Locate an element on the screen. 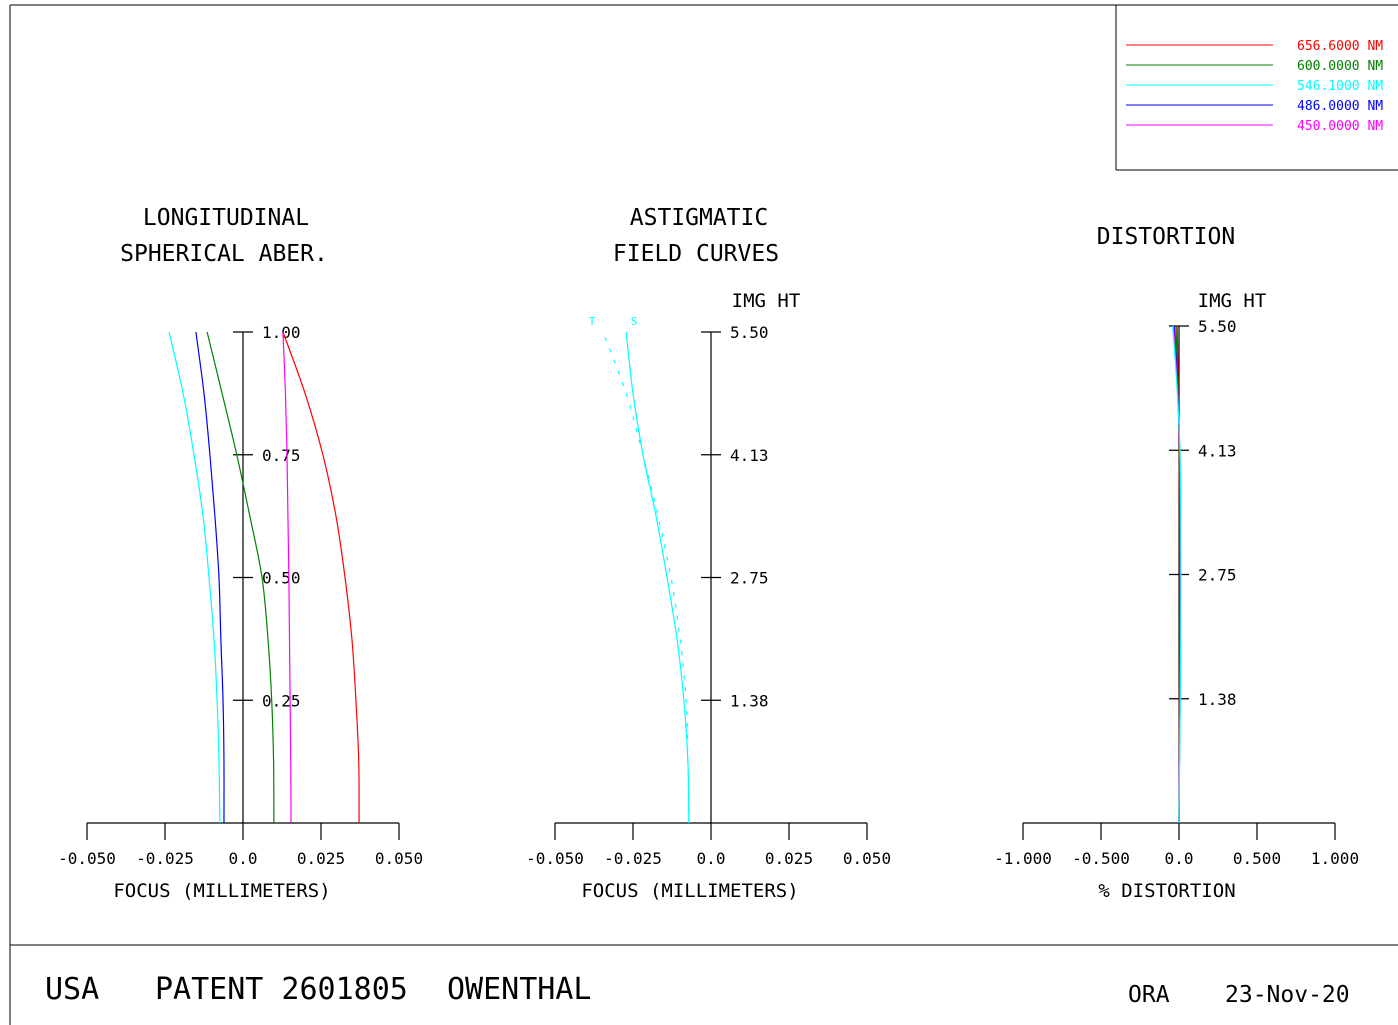 Image resolution: width=1398 pixels, height=1025 pixels. chart-title-line-1: ASTIGMATIC is located at coordinates (699, 218).